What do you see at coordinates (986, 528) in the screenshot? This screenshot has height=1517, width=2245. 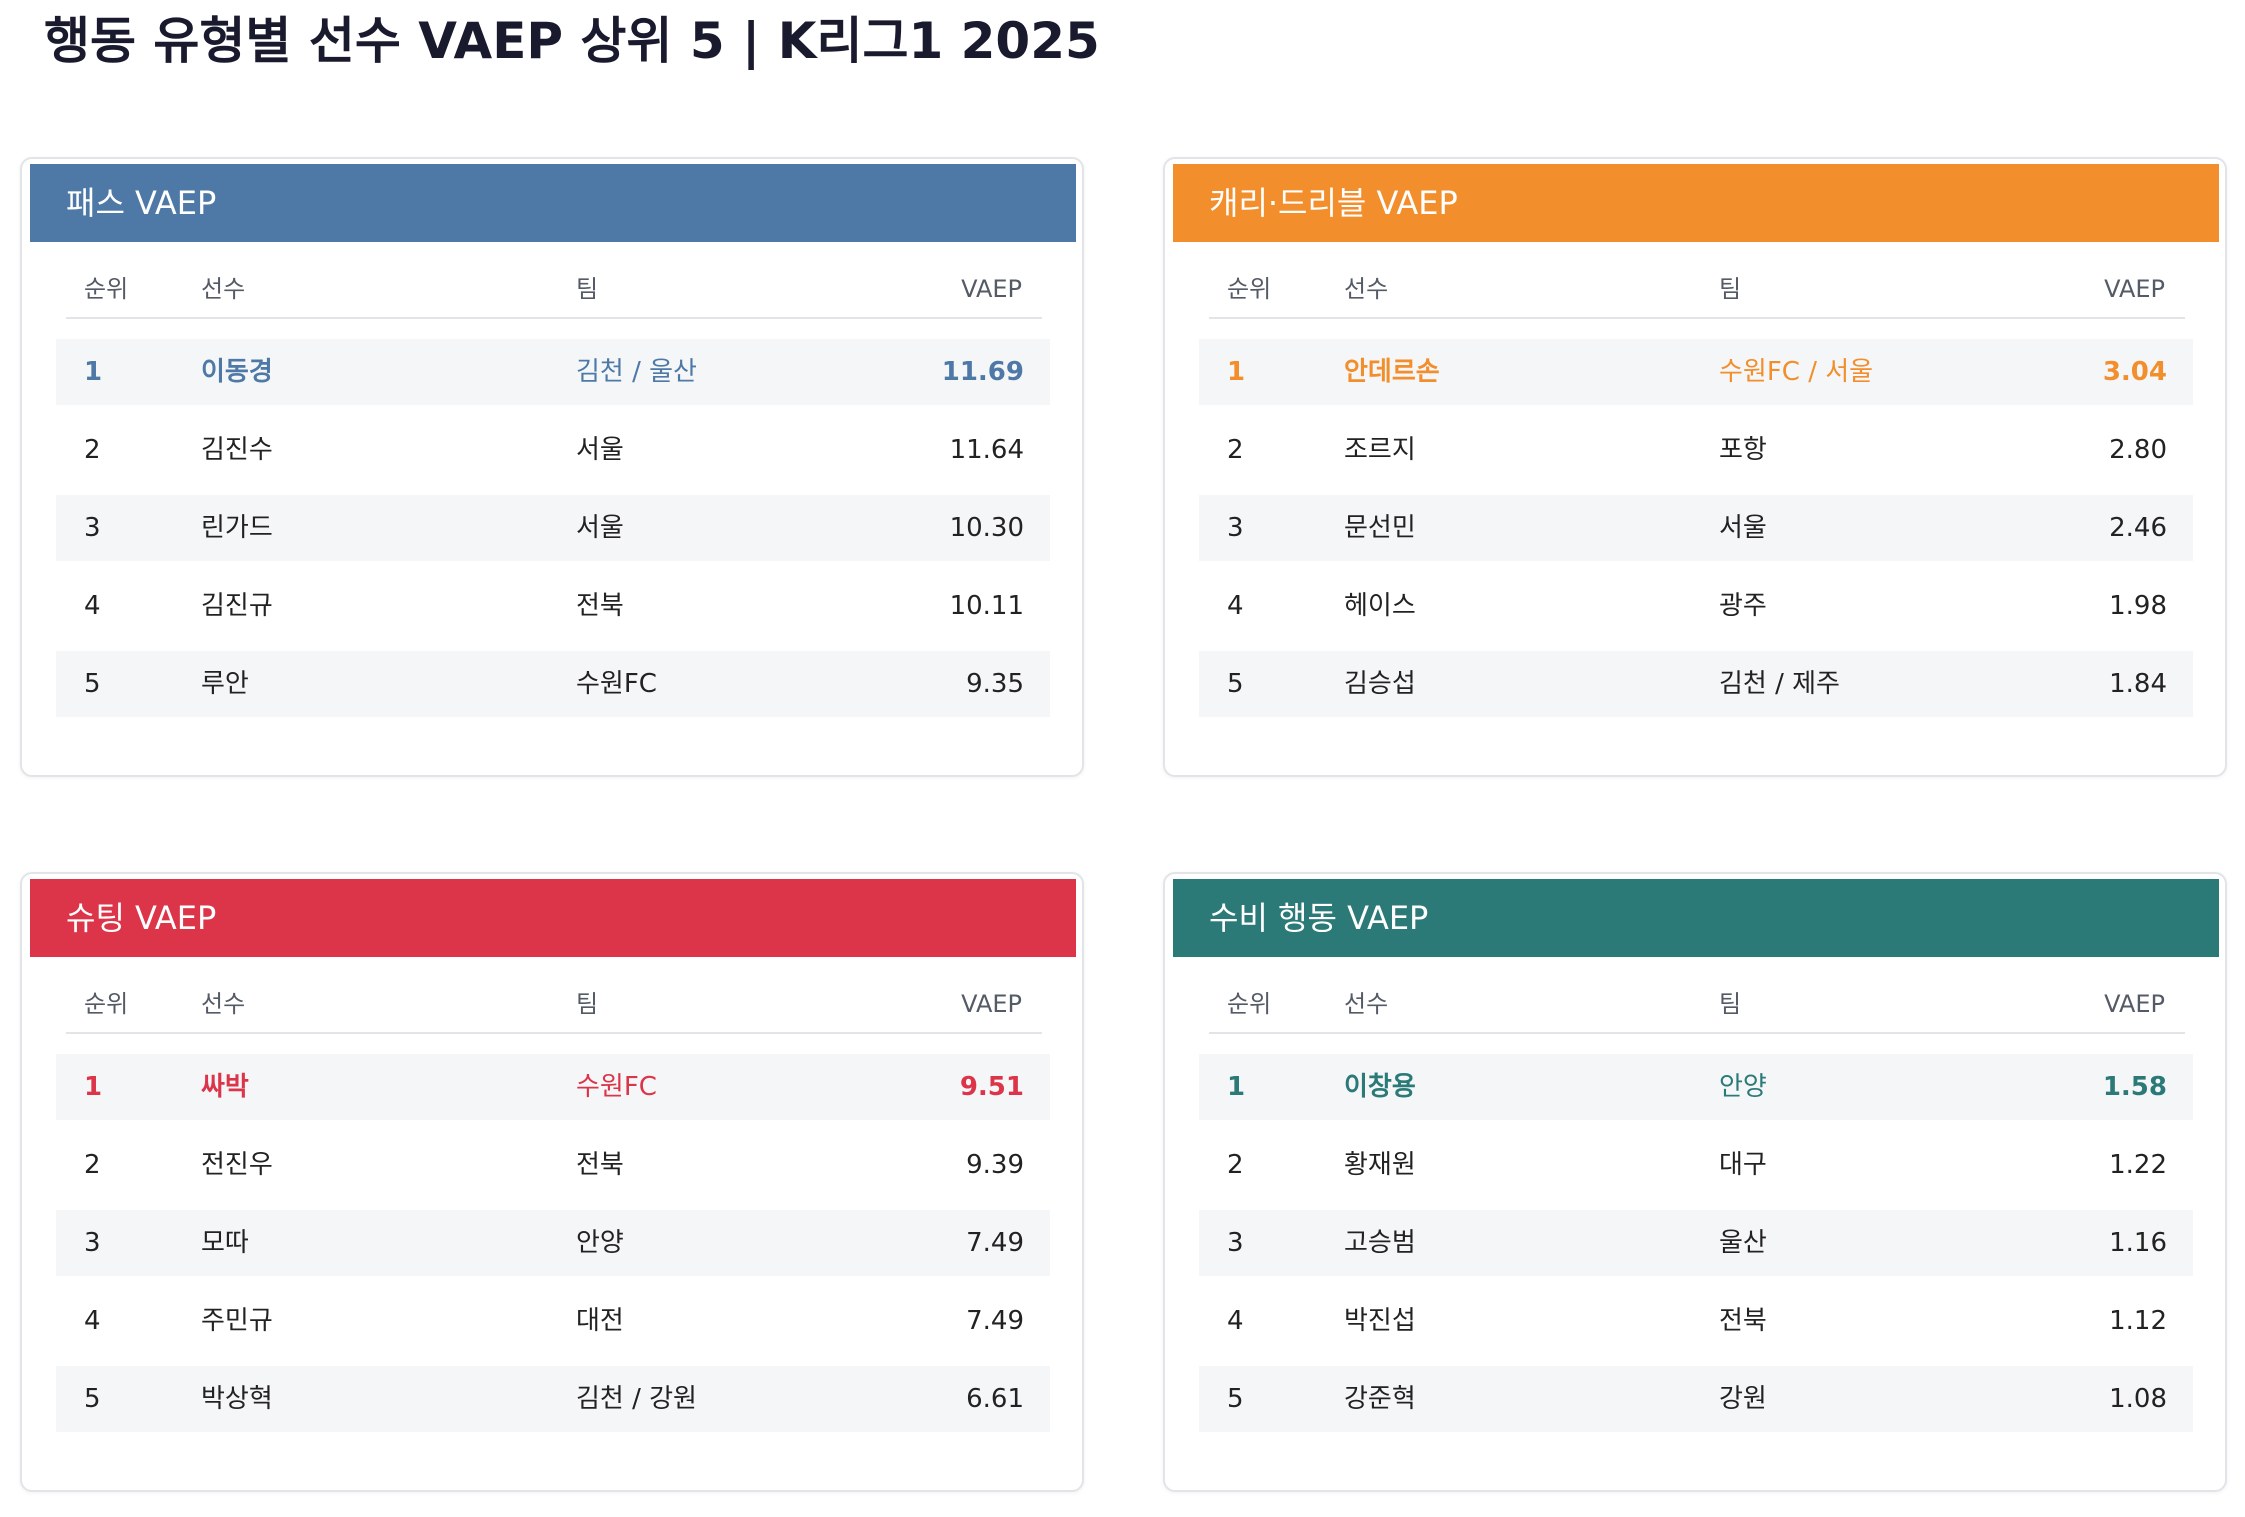 I see `vaep-cell: 10.30` at bounding box center [986, 528].